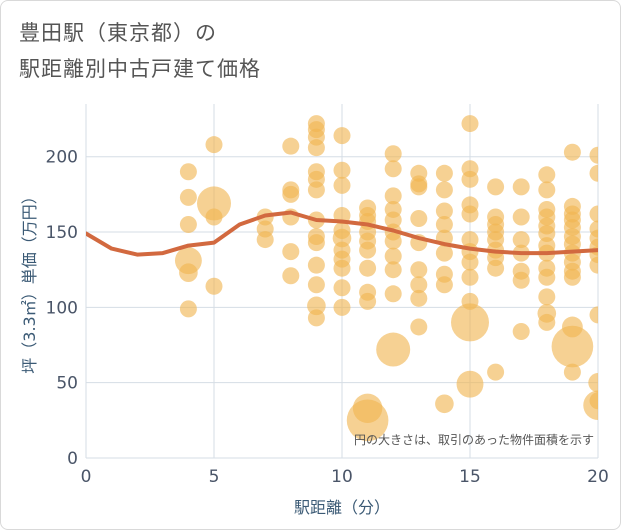  I want to click on x-tick-label: 15, so click(470, 477).